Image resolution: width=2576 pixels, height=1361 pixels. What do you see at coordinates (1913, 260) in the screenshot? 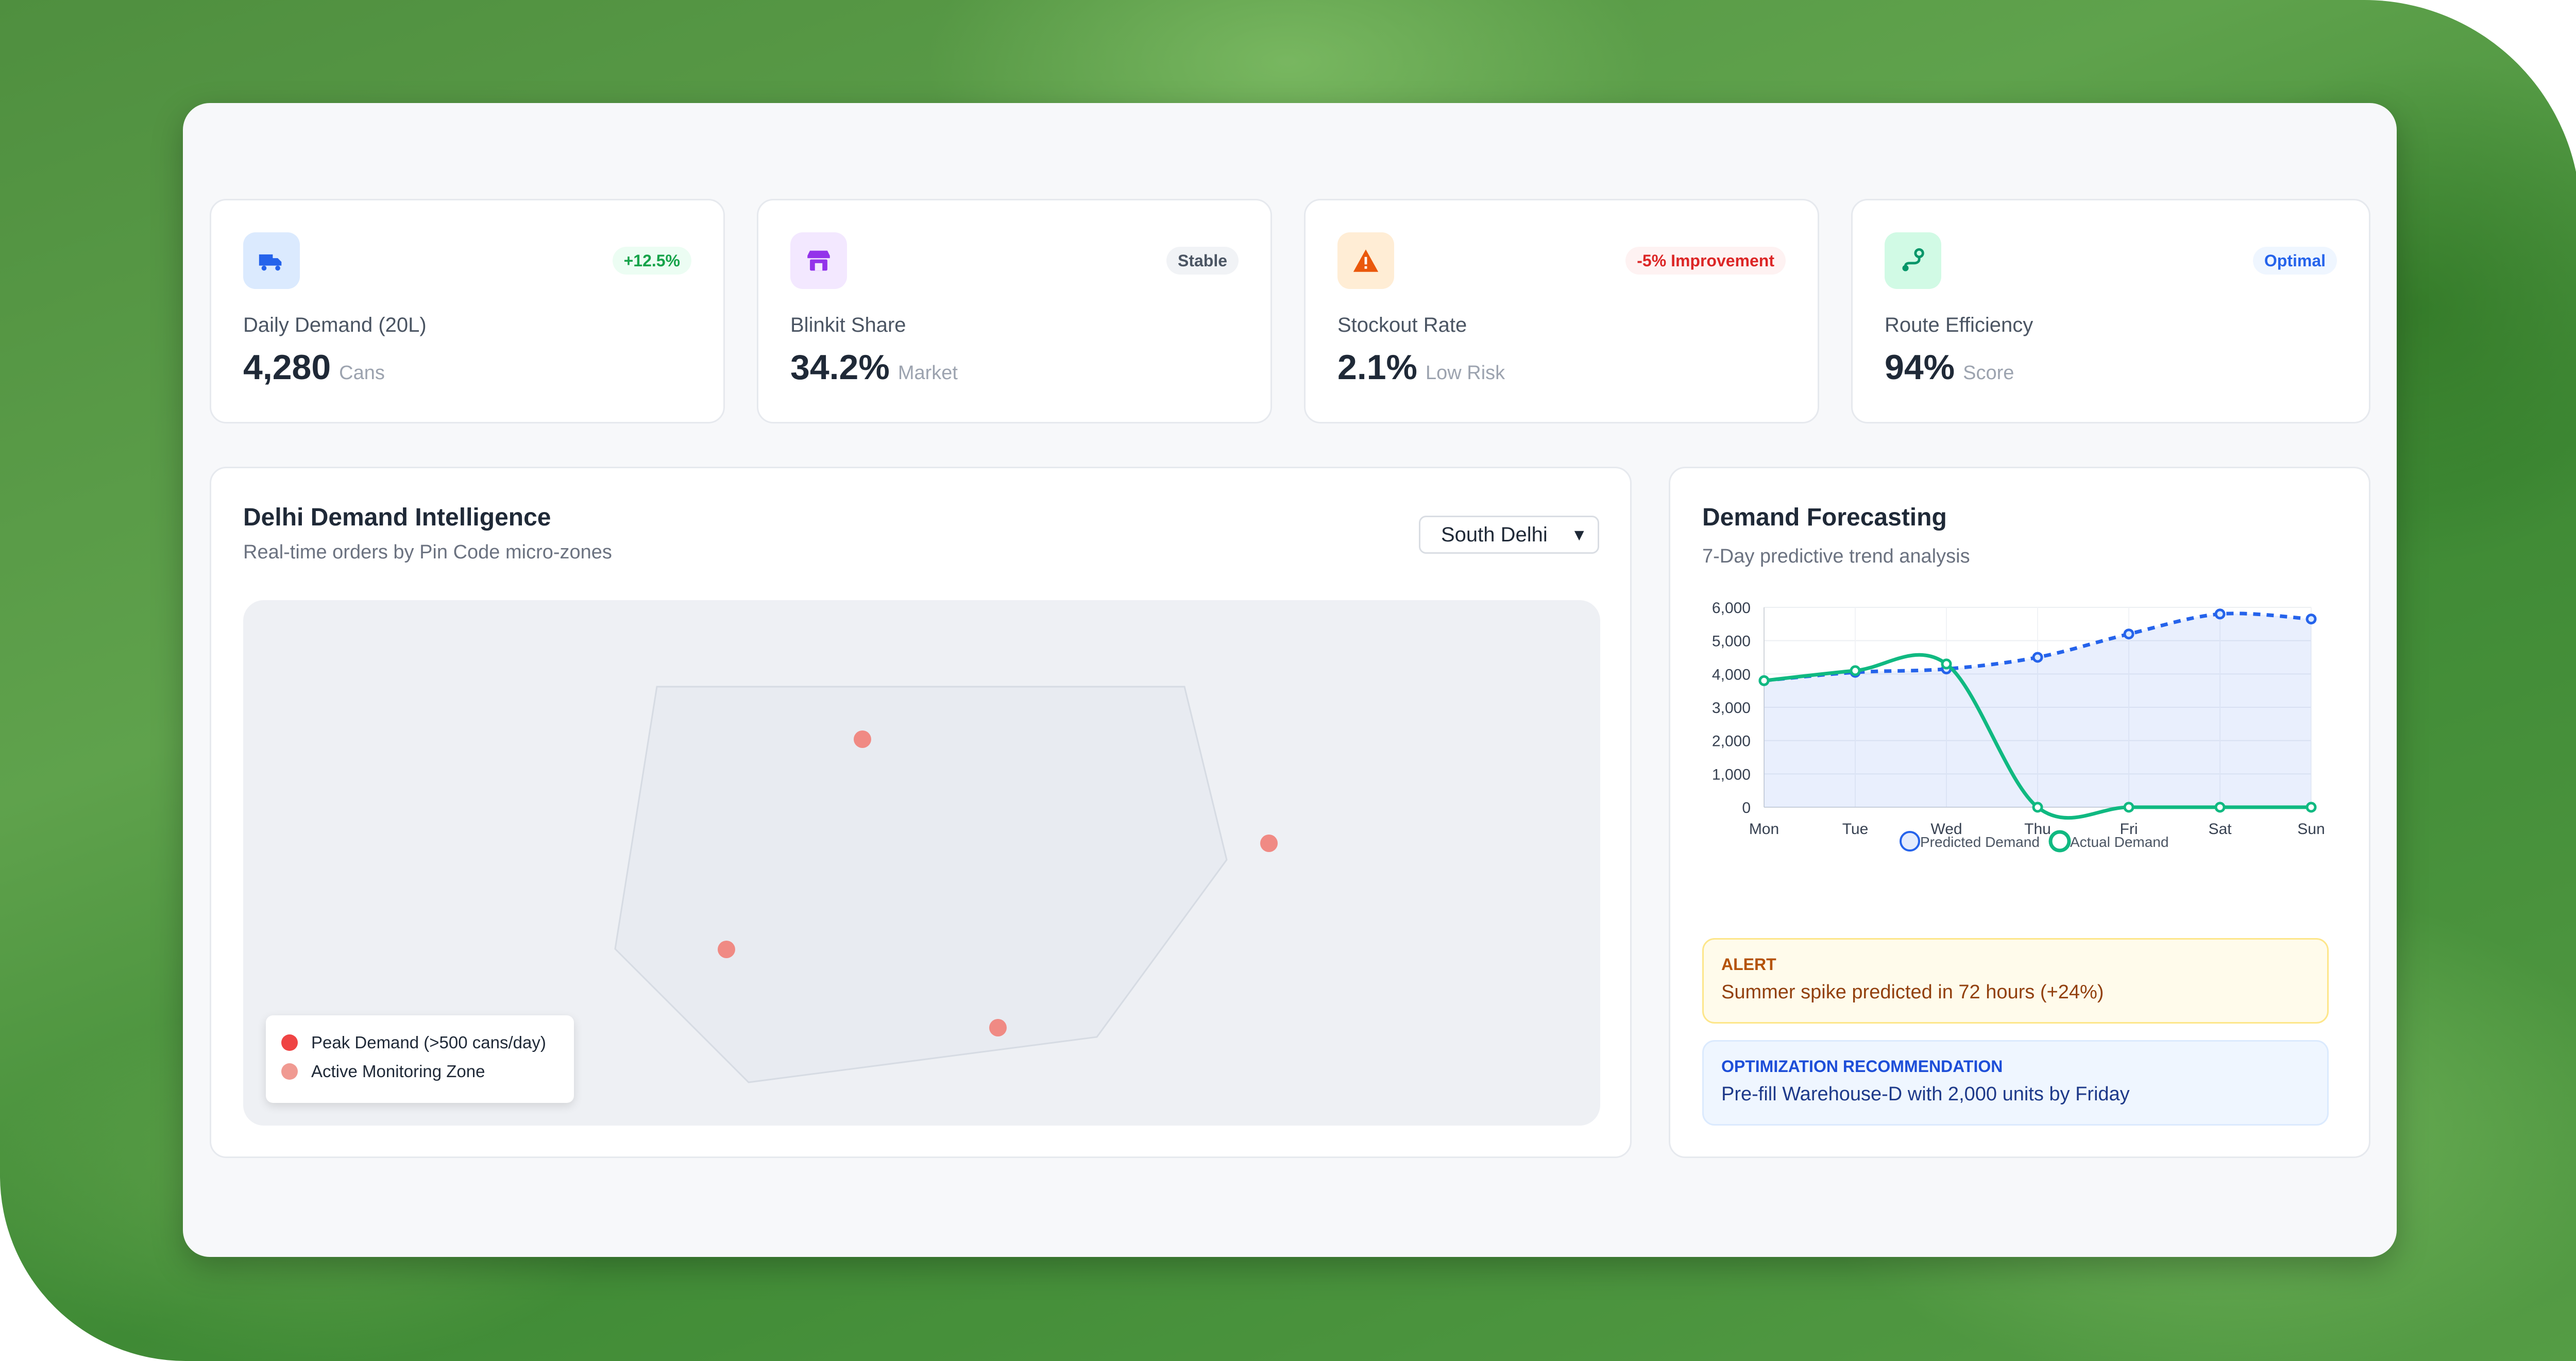
I see `route-icon` at bounding box center [1913, 260].